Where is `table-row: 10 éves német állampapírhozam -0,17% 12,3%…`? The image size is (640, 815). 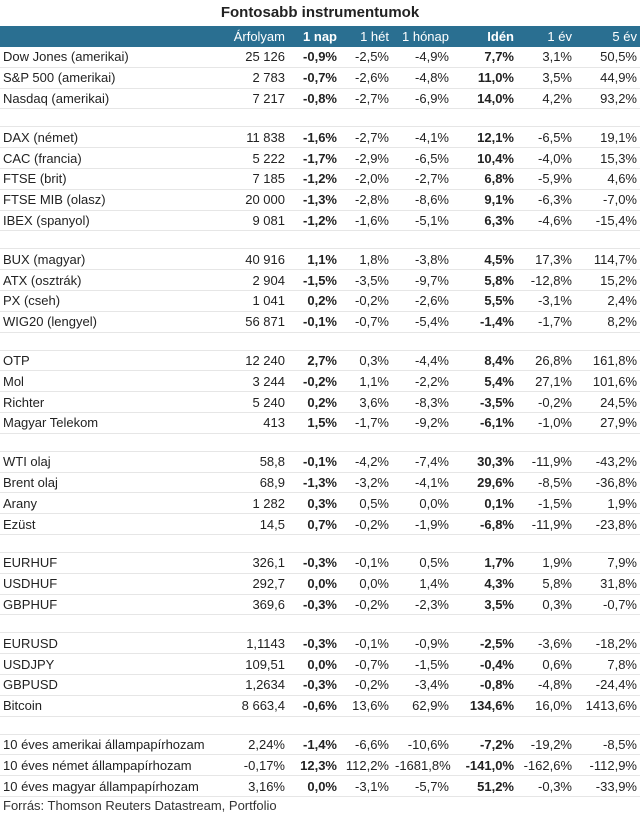
table-row: 10 éves német állampapírhozam -0,17% 12,3%… is located at coordinates (320, 765).